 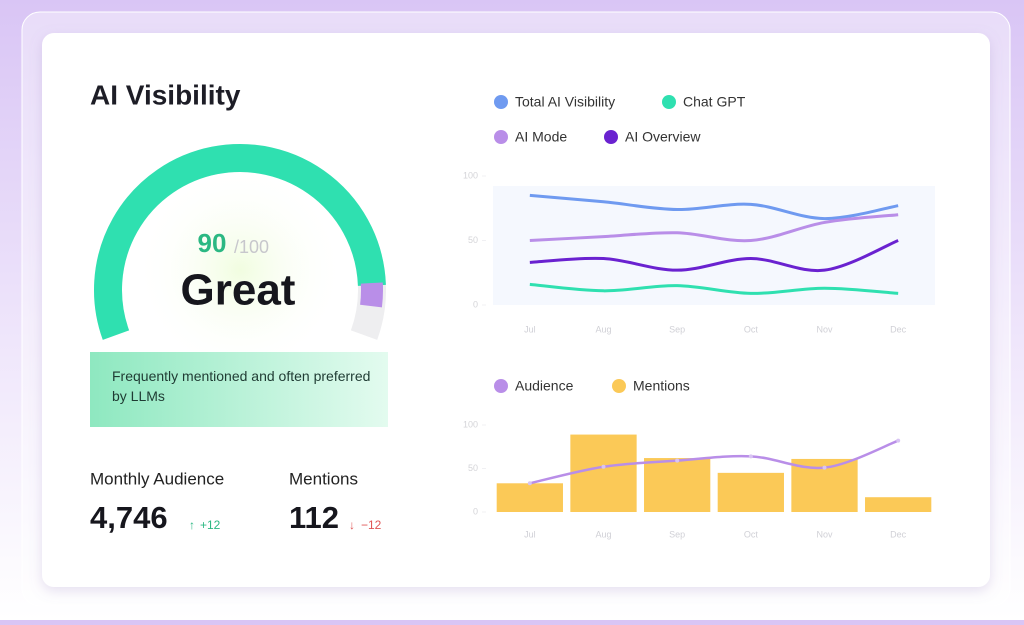 What do you see at coordinates (210, 525) in the screenshot?
I see `stat-change: +12` at bounding box center [210, 525].